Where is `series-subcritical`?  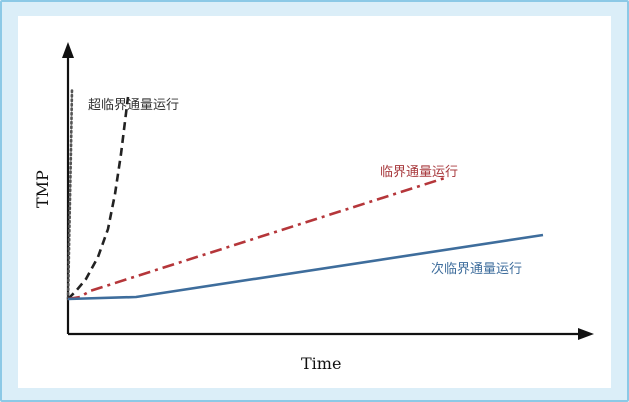
series-subcritical is located at coordinates (305, 267).